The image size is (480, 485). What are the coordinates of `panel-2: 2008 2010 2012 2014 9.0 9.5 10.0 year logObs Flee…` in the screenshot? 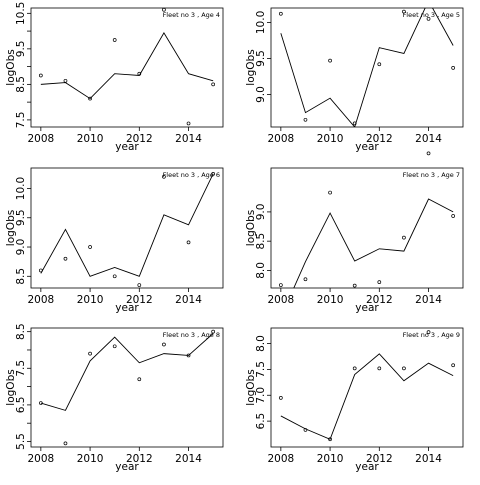 It's located at (354, 80).